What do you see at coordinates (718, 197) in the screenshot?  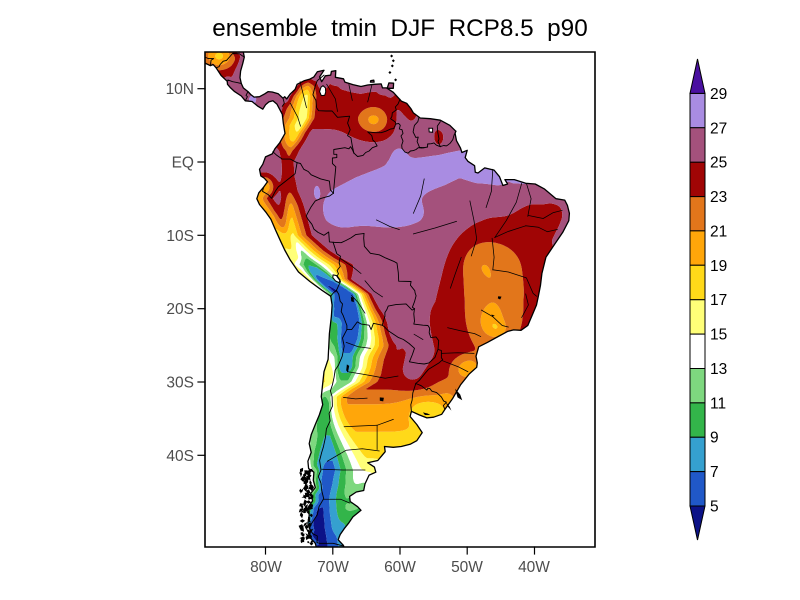 I see `svg-text: 23` at bounding box center [718, 197].